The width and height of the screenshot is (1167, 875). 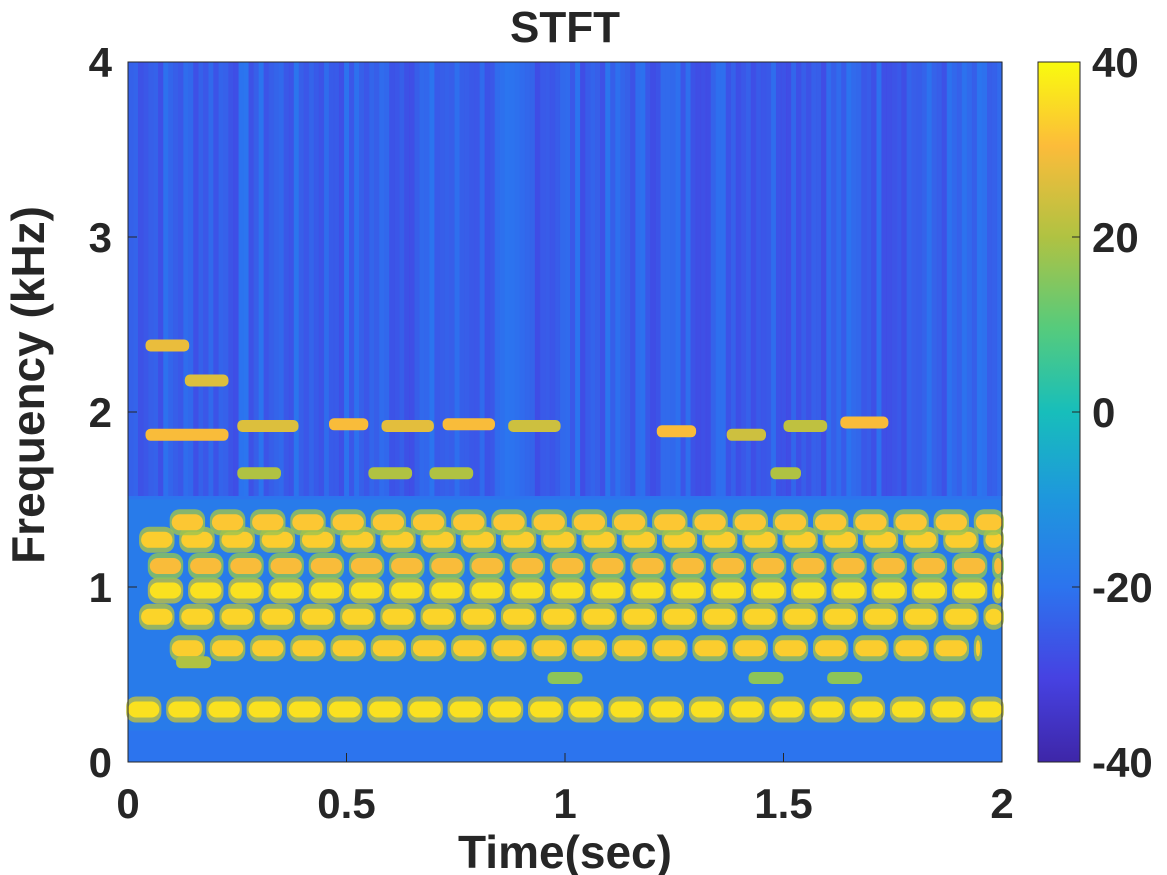 I want to click on y-tick-label: 4, so click(x=101, y=62).